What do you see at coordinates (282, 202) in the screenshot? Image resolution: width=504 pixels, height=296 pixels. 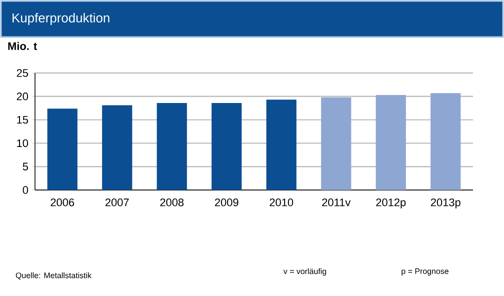 I see `x-tick-label: 2010` at bounding box center [282, 202].